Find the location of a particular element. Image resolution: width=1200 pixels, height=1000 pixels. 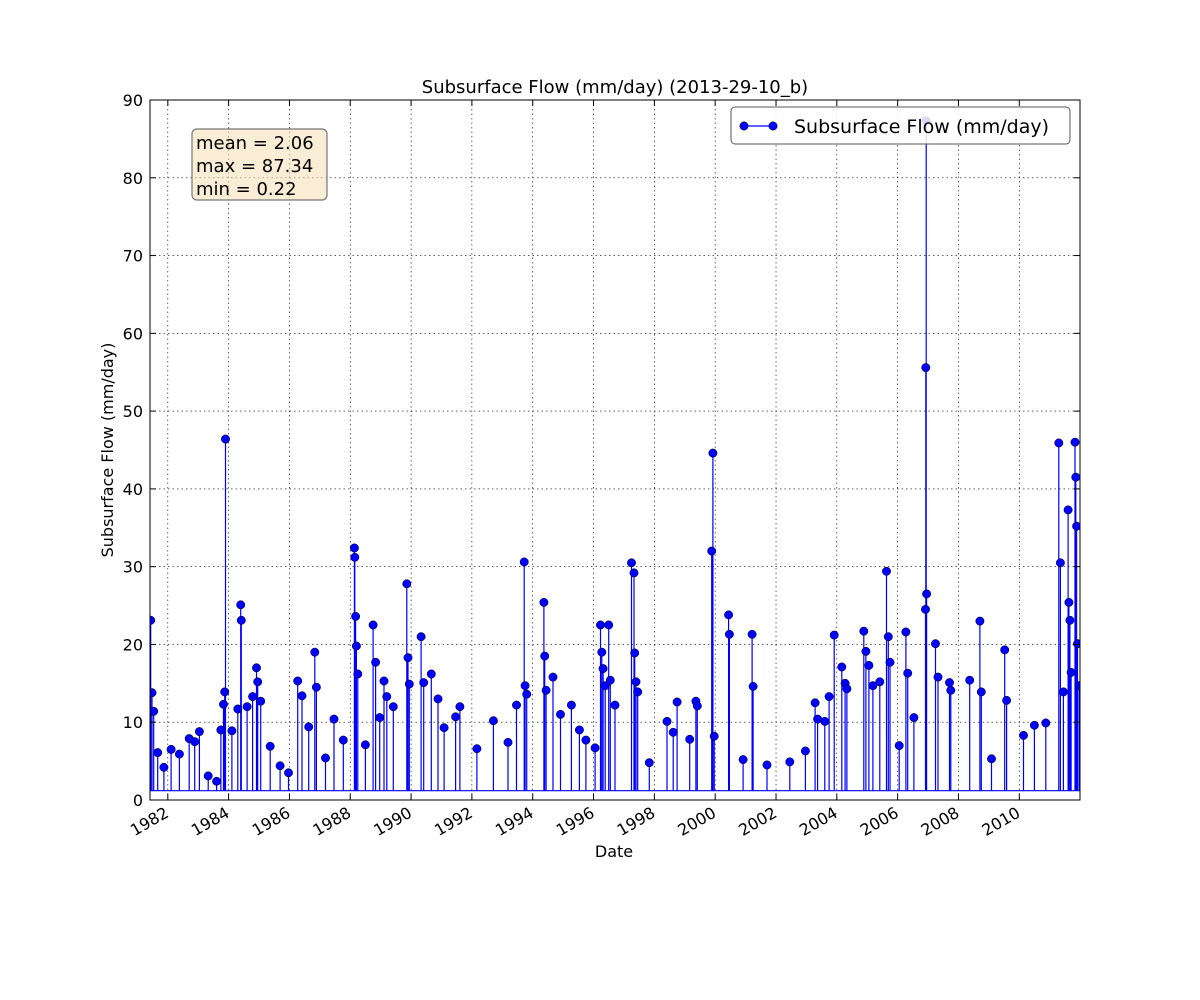

legend-marker is located at coordinates (773, 126).